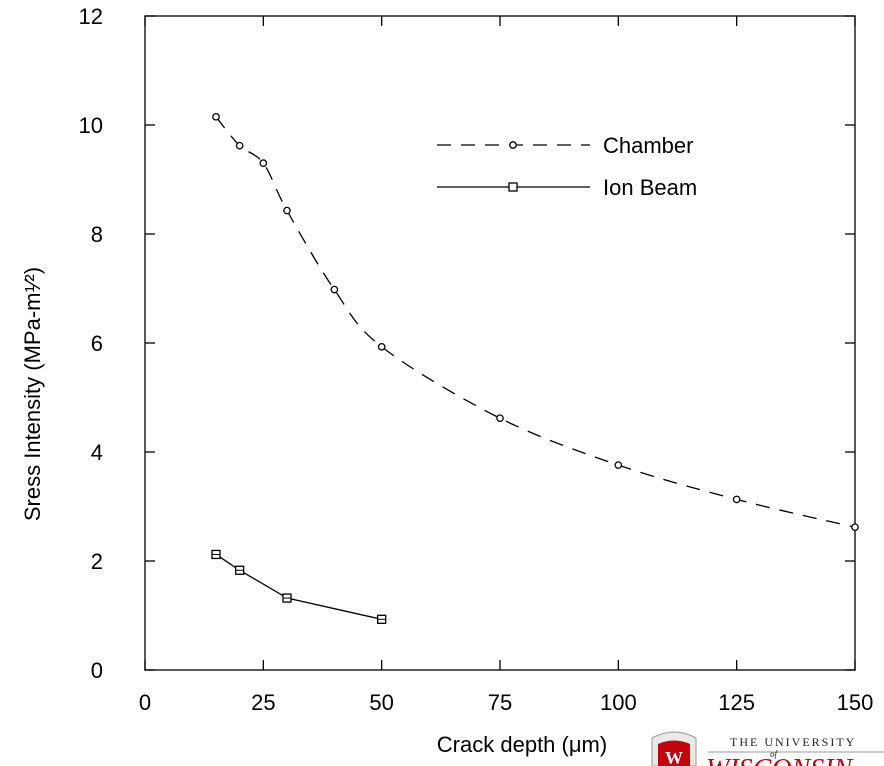  I want to click on x-tick-label: 125, so click(736, 702).